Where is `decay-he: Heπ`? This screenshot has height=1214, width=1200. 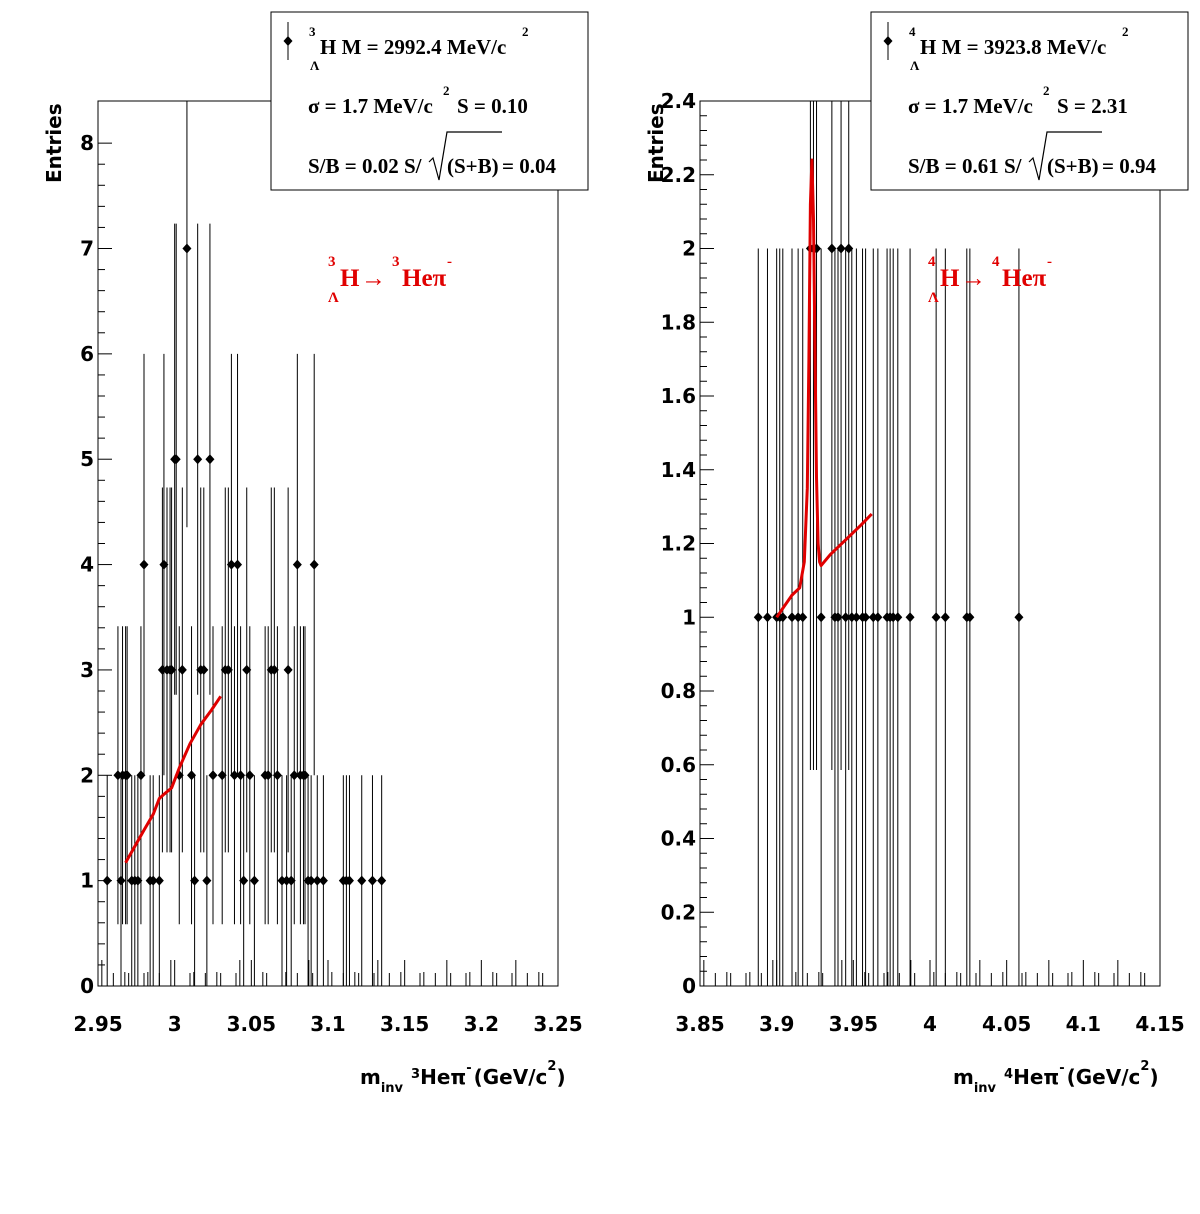 decay-he: Heπ is located at coordinates (424, 278).